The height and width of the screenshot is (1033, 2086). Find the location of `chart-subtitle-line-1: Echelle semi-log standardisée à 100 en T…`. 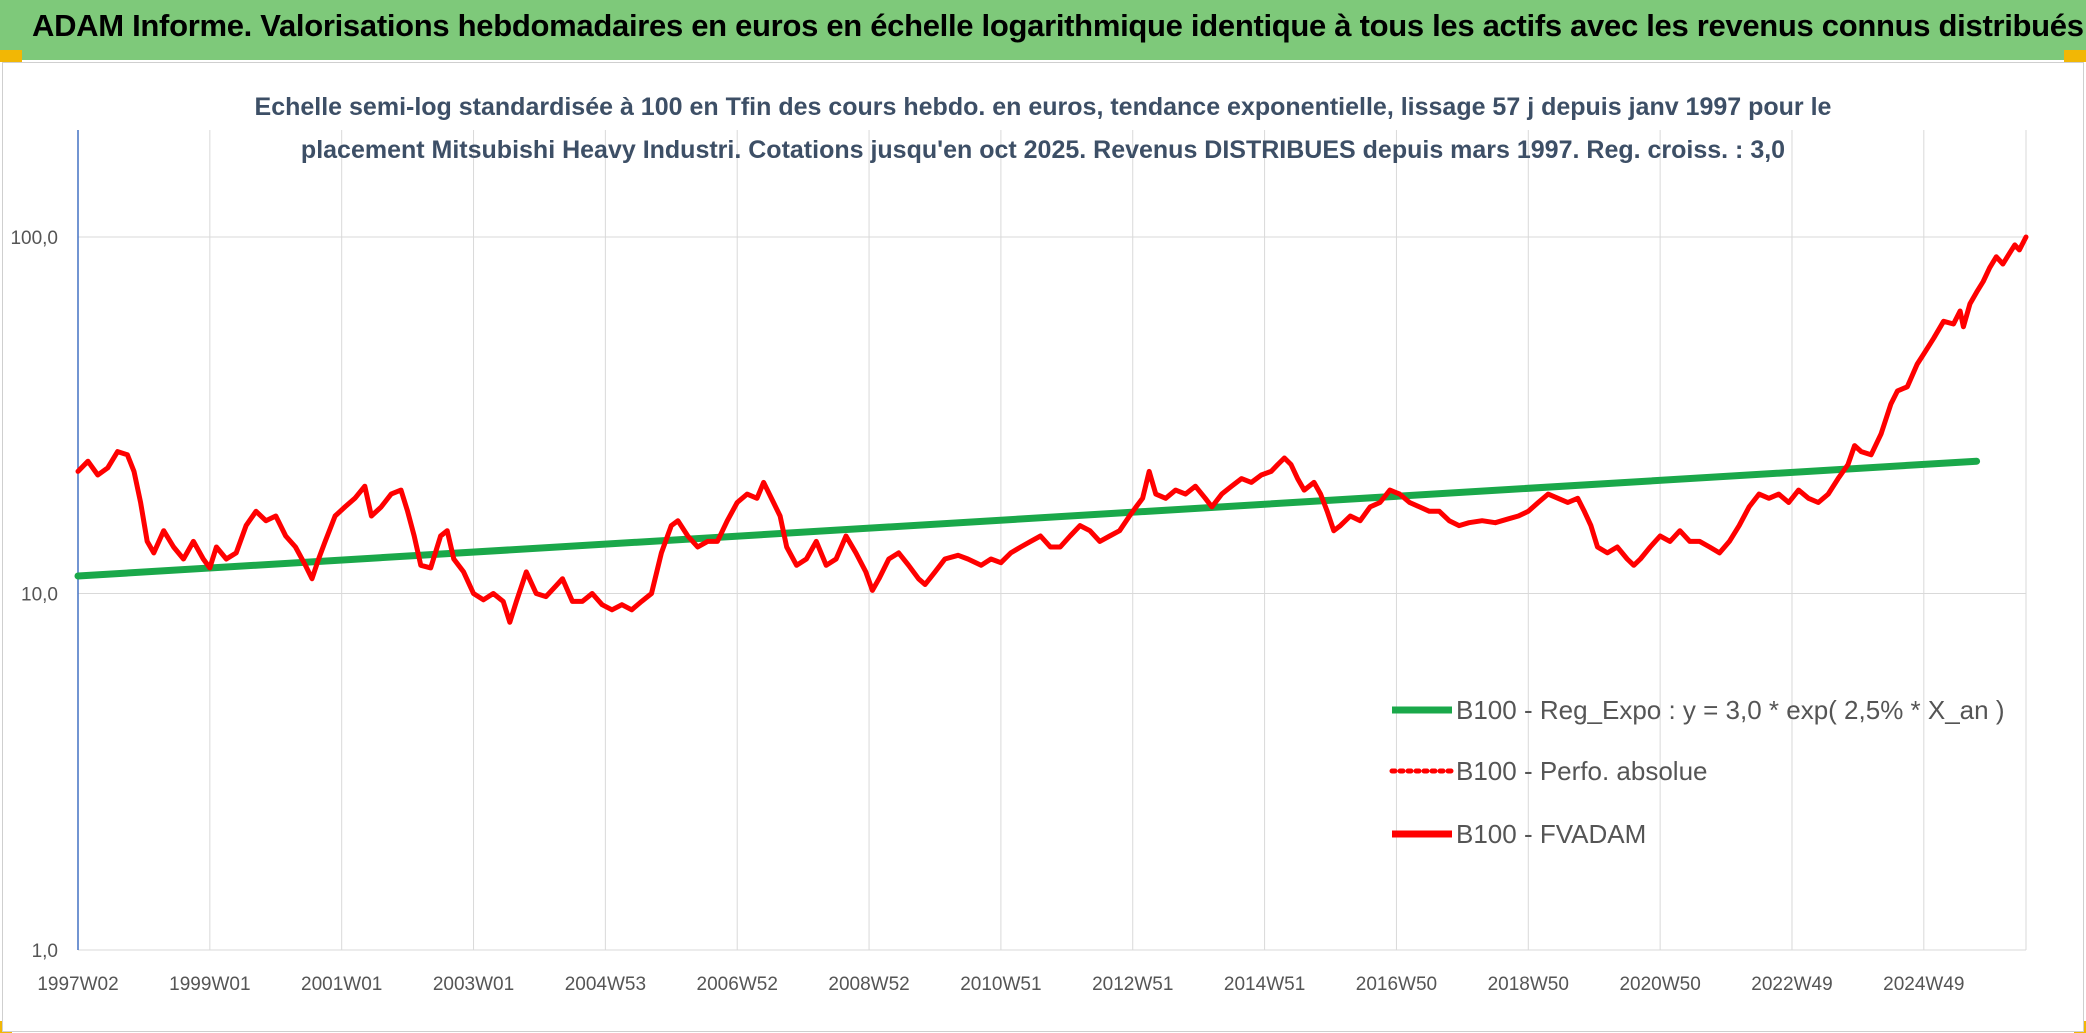

chart-subtitle-line-1: Echelle semi-log standardisée à 100 en T… is located at coordinates (1043, 107).